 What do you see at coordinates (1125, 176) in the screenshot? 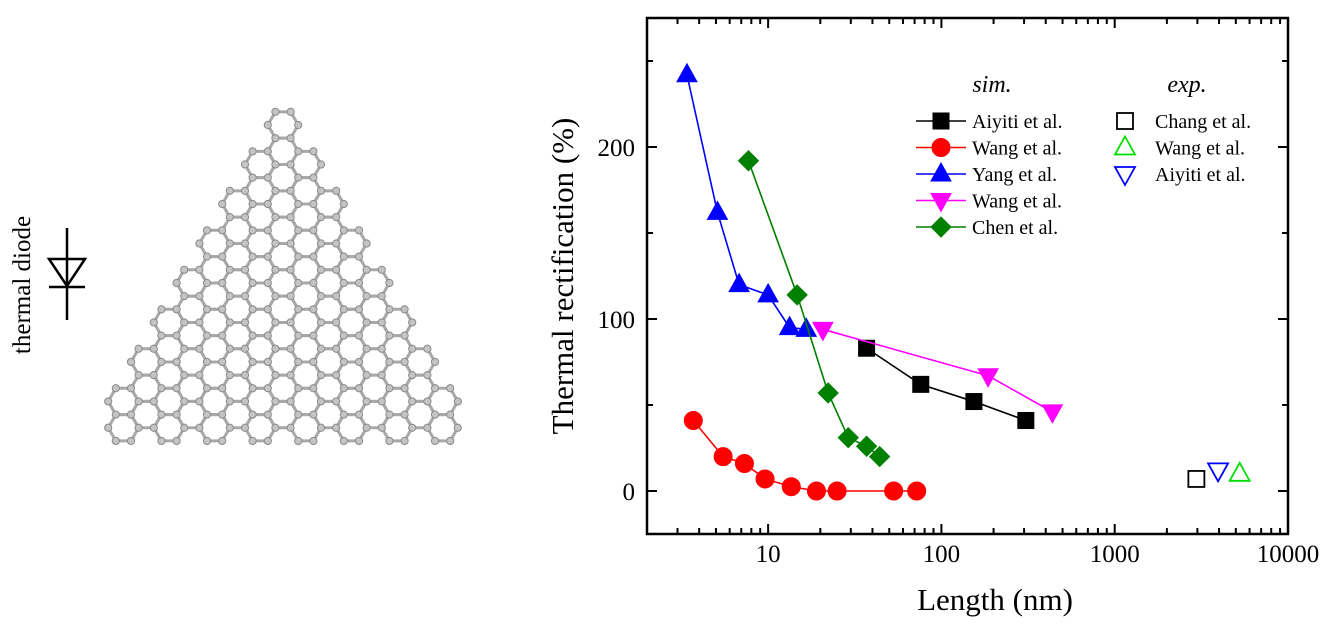
I see `legend-marker` at bounding box center [1125, 176].